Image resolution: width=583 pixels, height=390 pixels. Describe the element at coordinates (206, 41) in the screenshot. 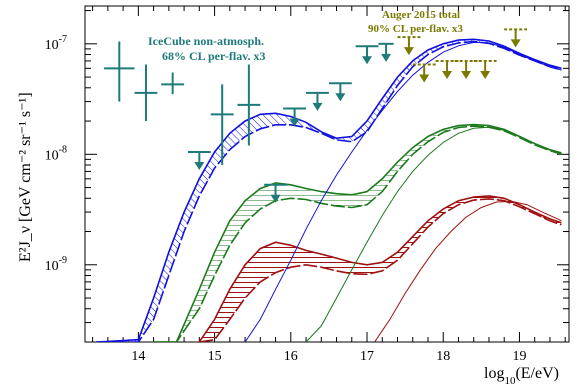

I see `icecube-label-line1: IceCube non-atmosph.` at that location.